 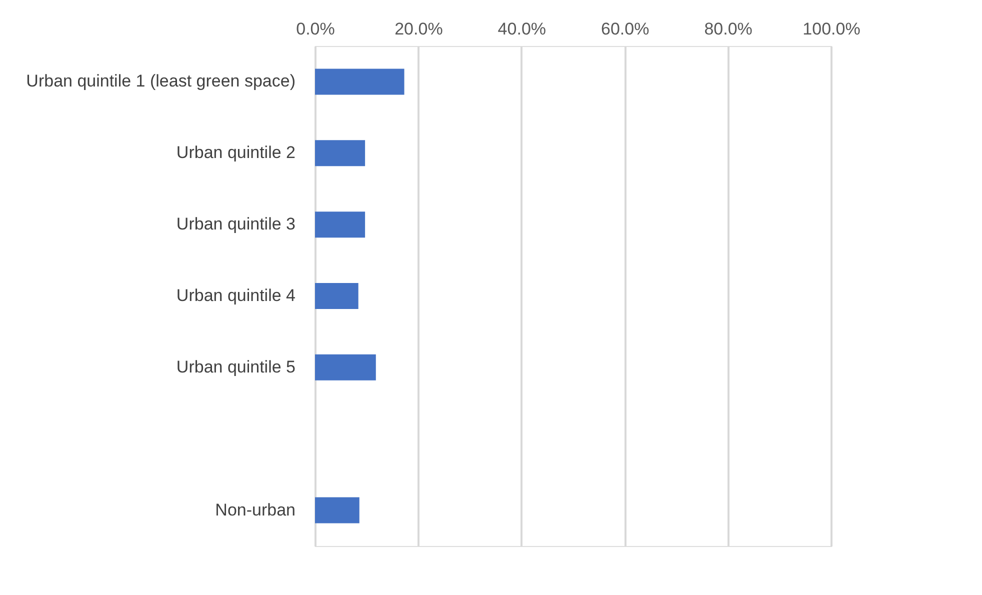 I want to click on y-tick-label: Urban quintile 2, so click(x=236, y=152).